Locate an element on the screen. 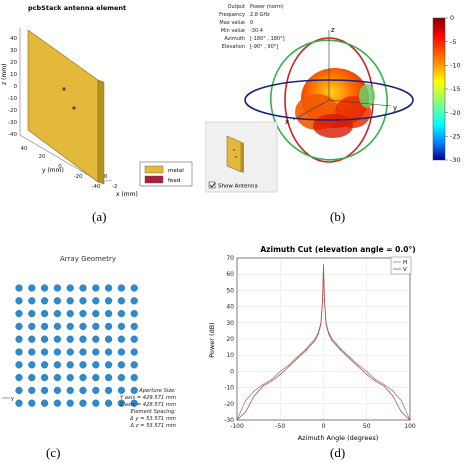 Image resolution: width=474 pixels, height=463 pixels. colorbar-tick-label: 0 is located at coordinates (452, 18).